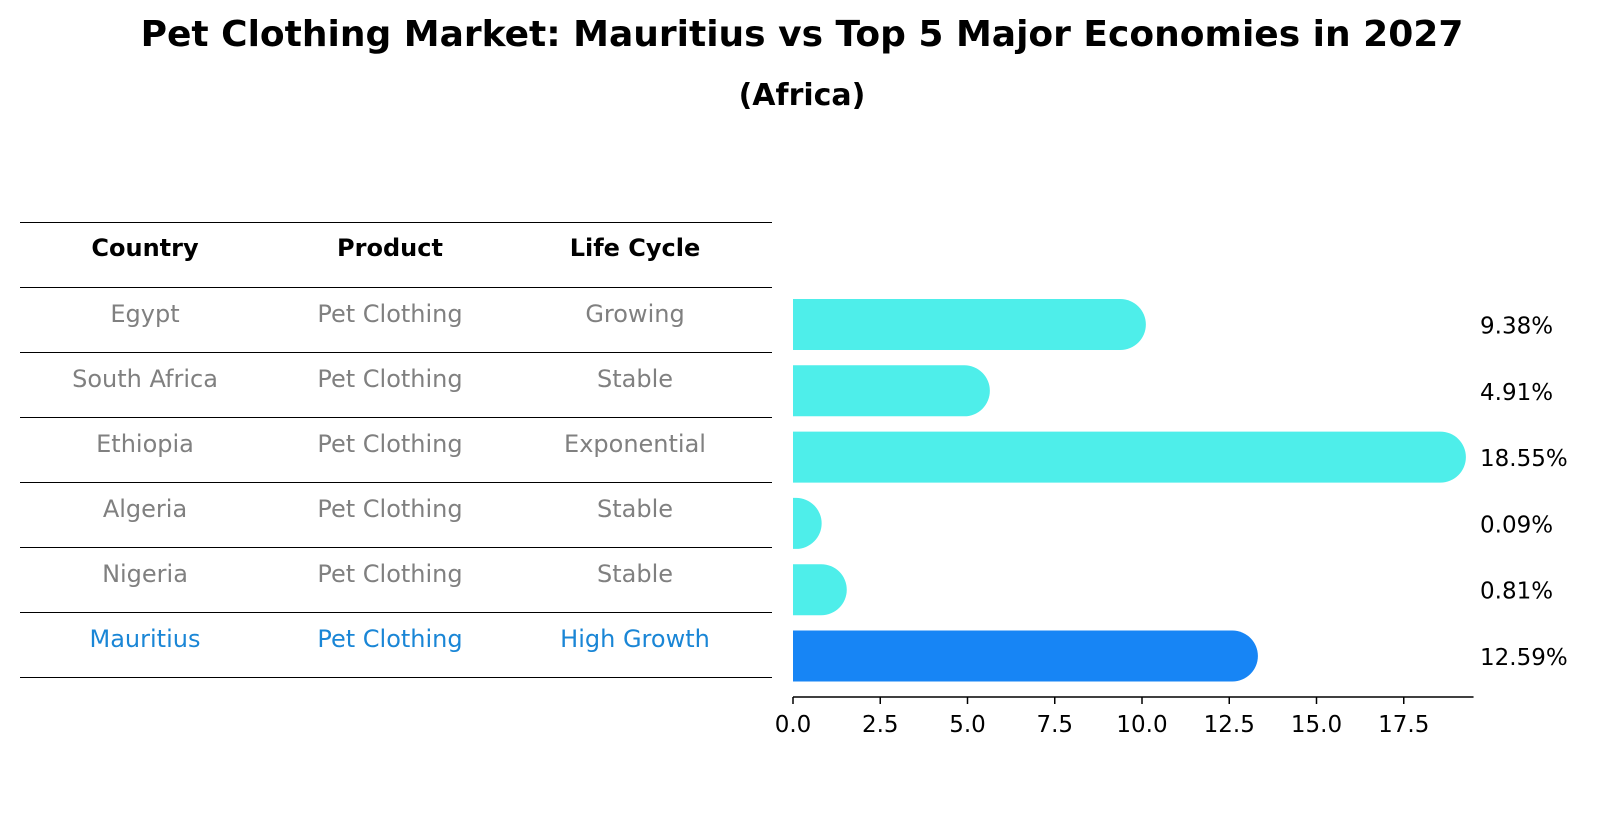 This screenshot has width=1604, height=823. What do you see at coordinates (1516, 525) in the screenshot?
I see `bar-value-label: 0.09%` at bounding box center [1516, 525].